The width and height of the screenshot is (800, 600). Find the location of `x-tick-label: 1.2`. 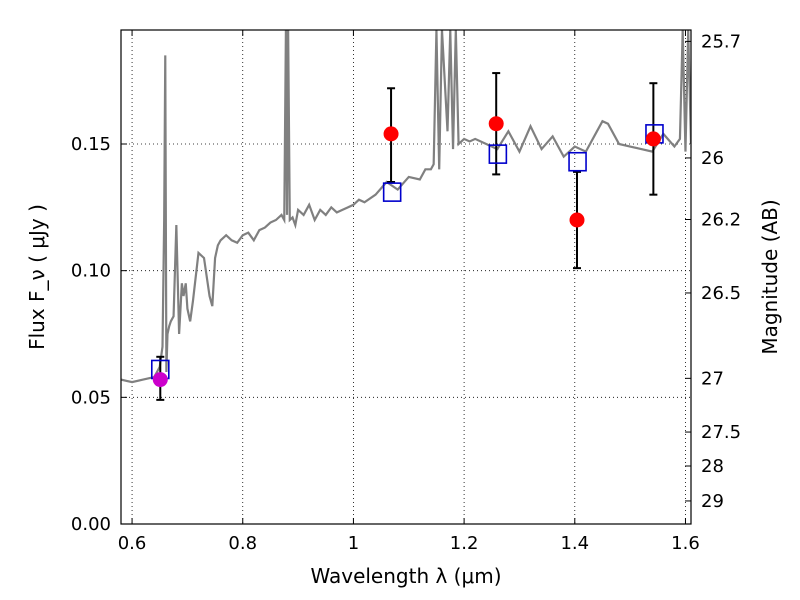

x-tick-label: 1.2 is located at coordinates (464, 543).